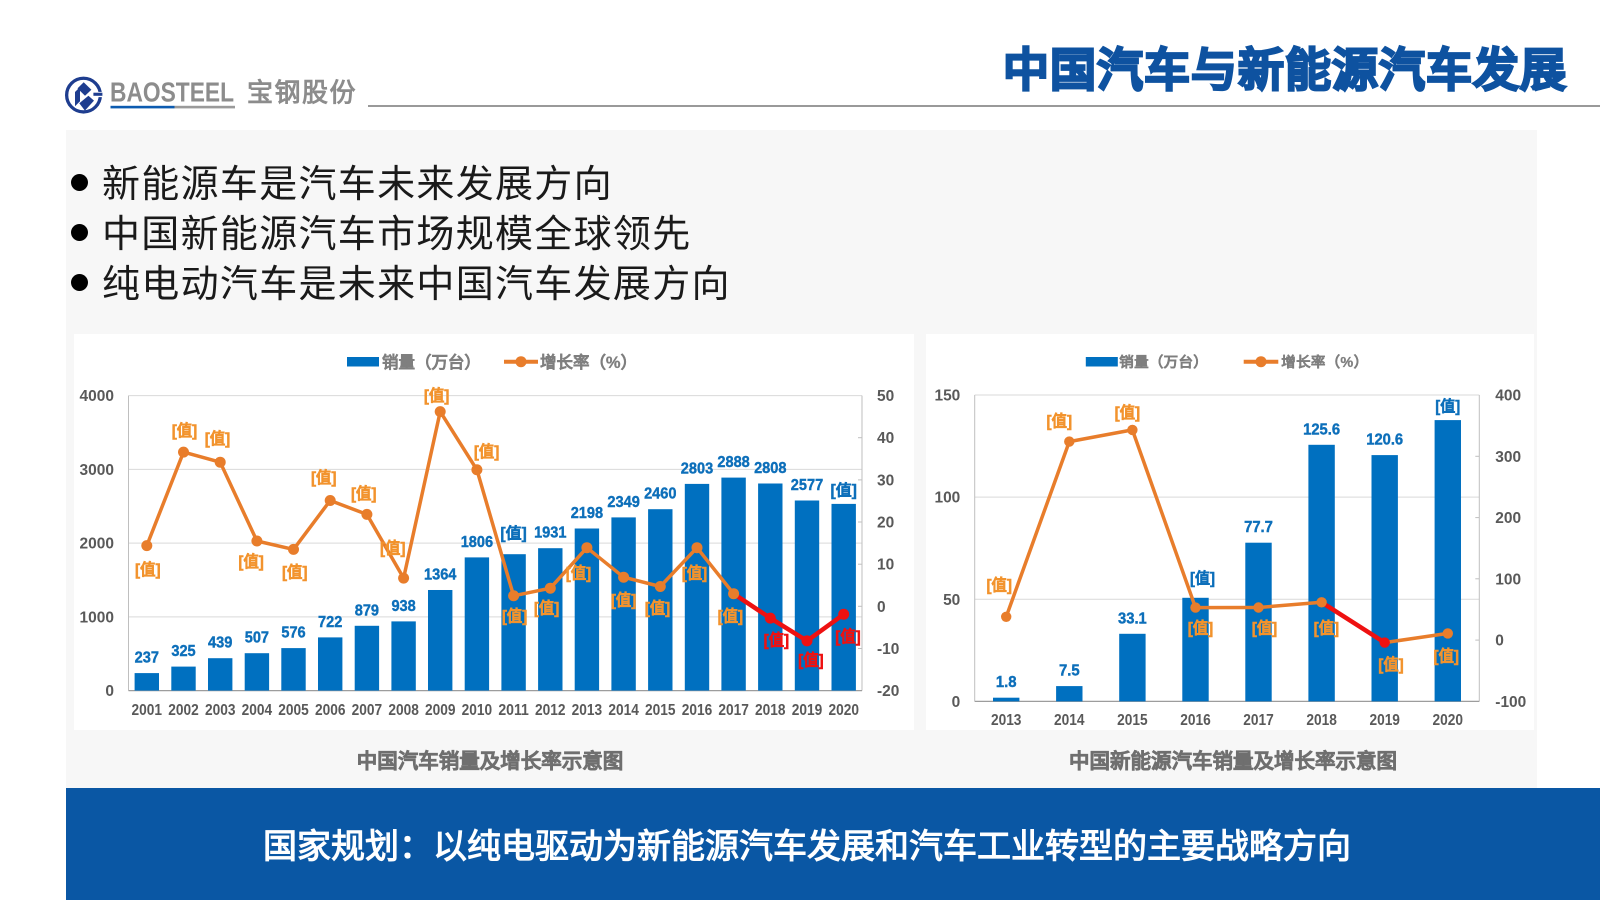 Image resolution: width=1600 pixels, height=900 pixels. Describe the element at coordinates (1508, 518) in the screenshot. I see `svg-text: 200` at that location.